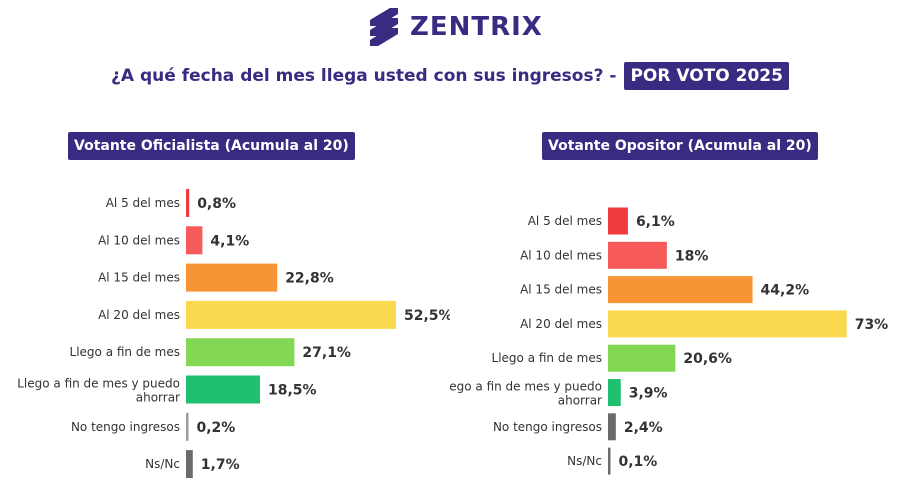  What do you see at coordinates (561, 290) in the screenshot?
I see `opositor-category-label-2: Al 15 del mes` at bounding box center [561, 290].